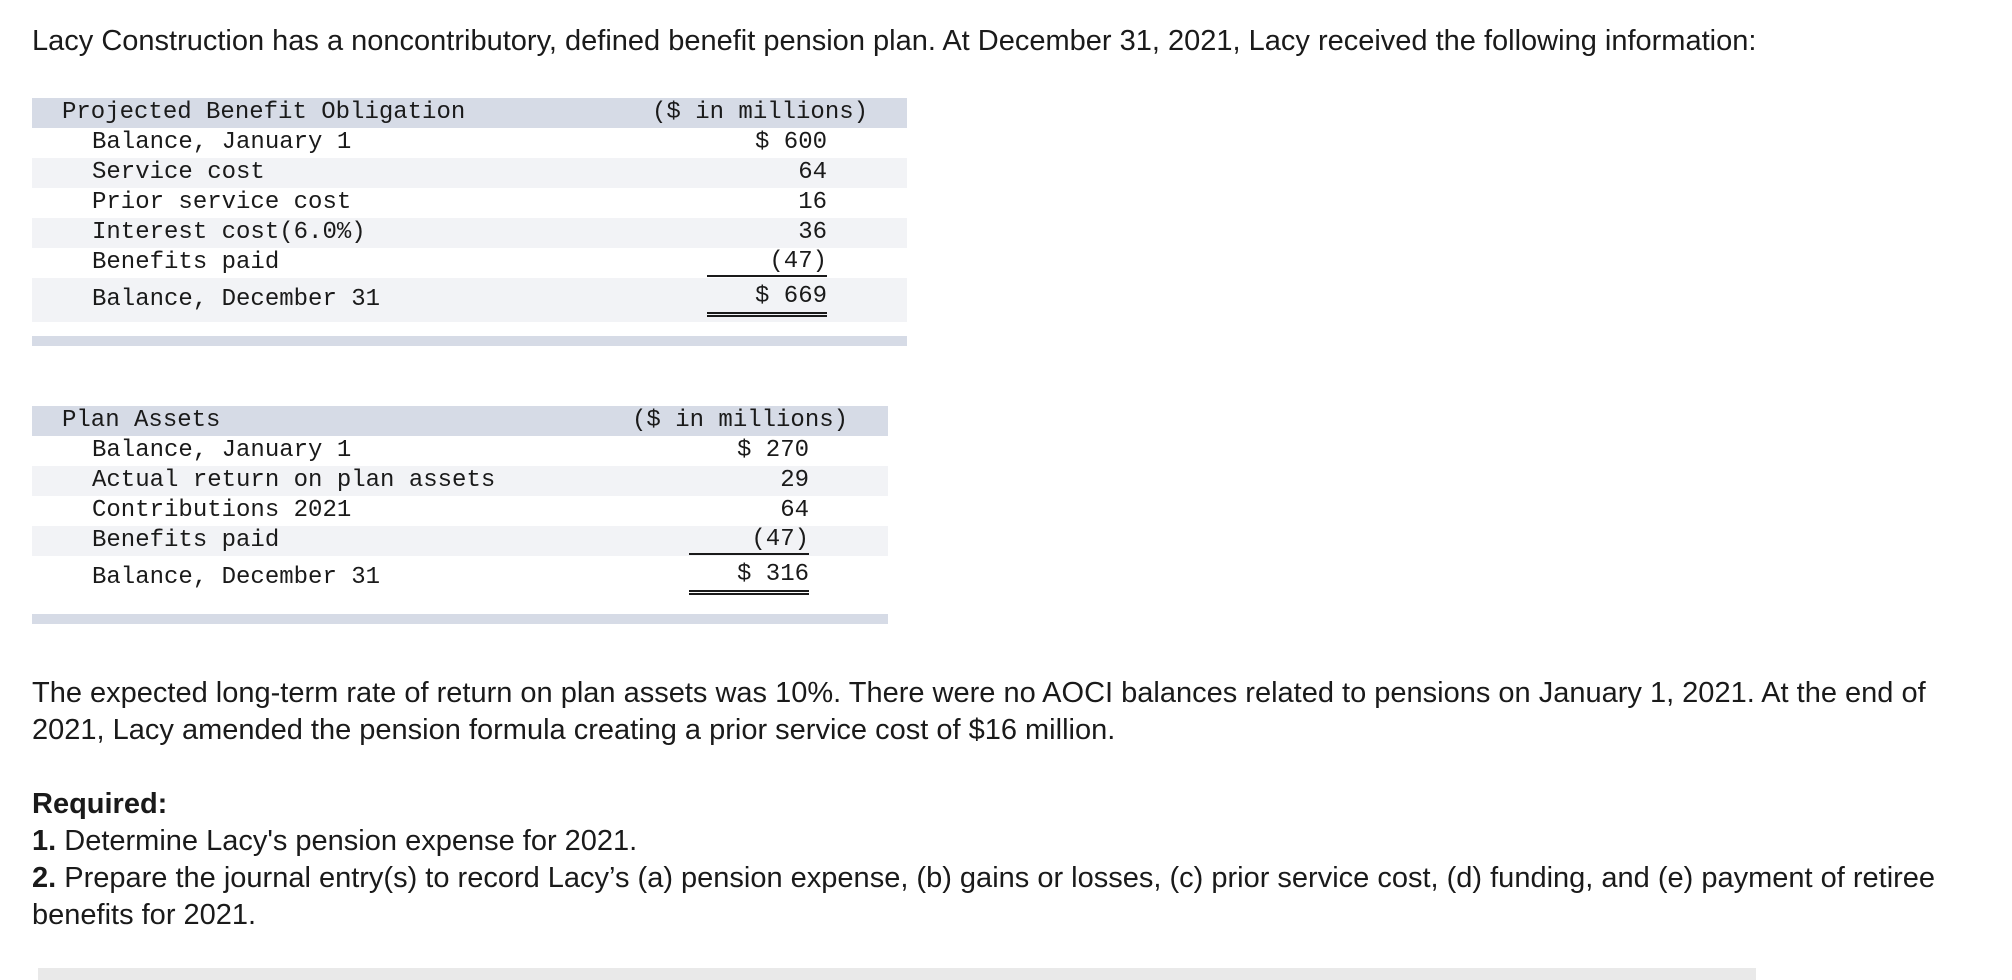 This screenshot has width=2012, height=980. I want to click on required-title: Required:, so click(100, 804).